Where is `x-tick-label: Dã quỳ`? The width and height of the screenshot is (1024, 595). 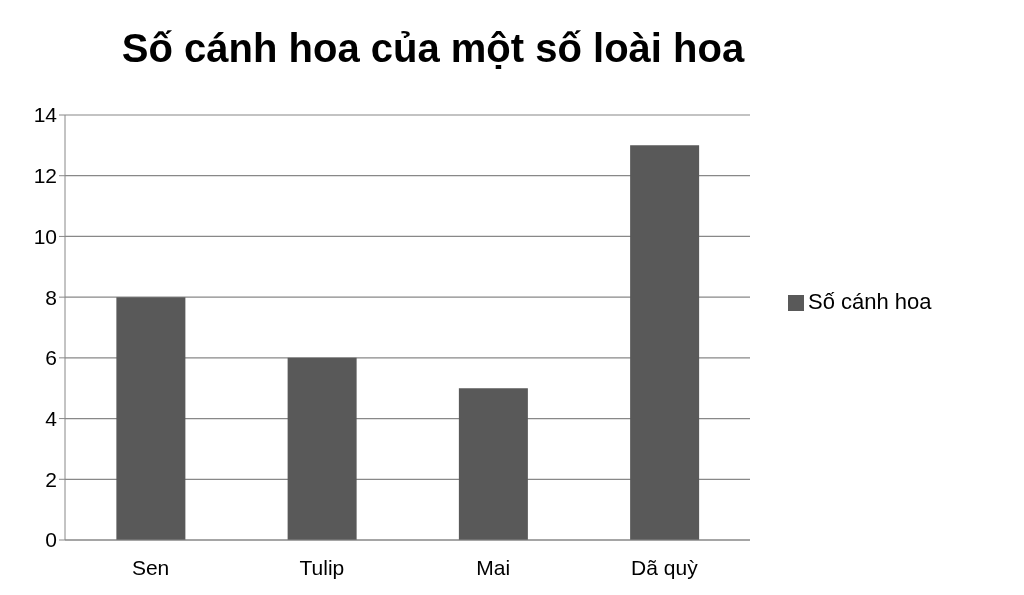 x-tick-label: Dã quỳ is located at coordinates (665, 567).